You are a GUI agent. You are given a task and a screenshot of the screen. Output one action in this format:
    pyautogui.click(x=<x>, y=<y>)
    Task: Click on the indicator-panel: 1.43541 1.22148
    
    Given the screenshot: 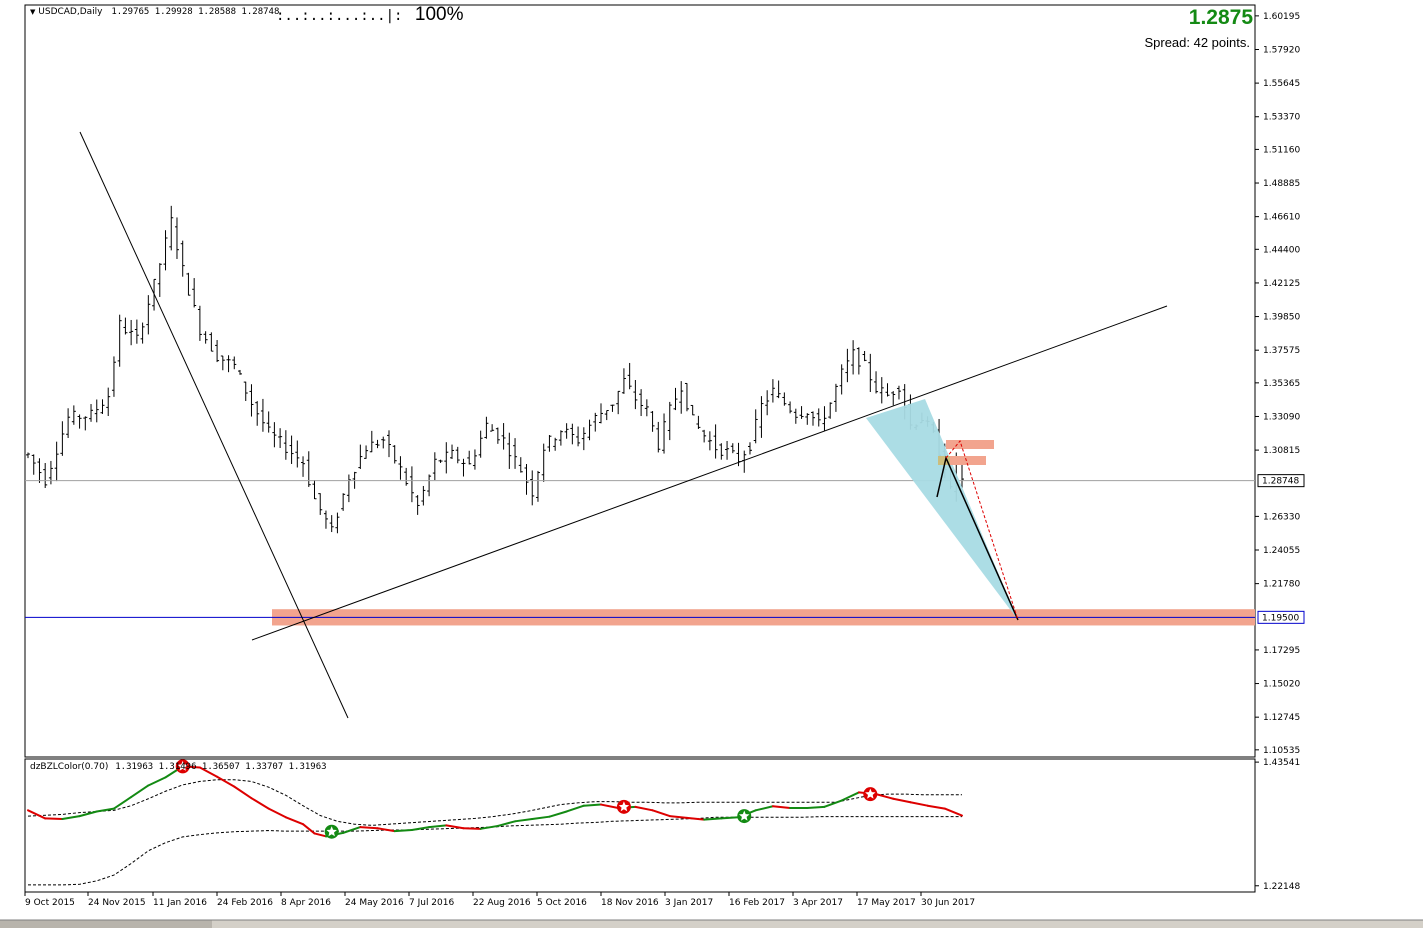 What is the action you would take?
    pyautogui.click(x=663, y=825)
    